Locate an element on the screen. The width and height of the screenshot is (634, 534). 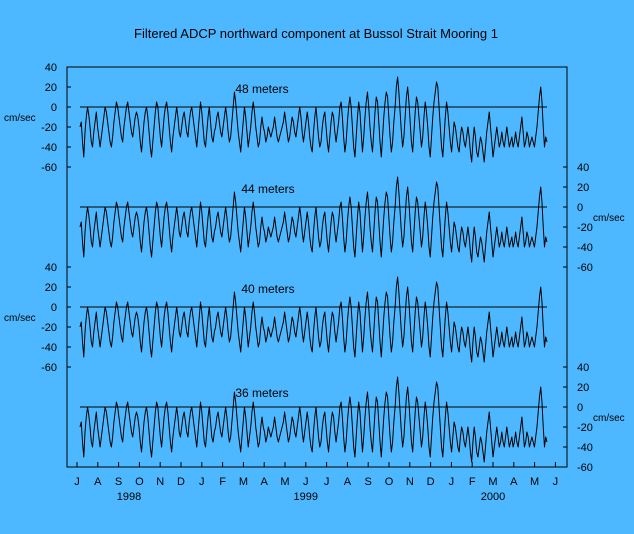
depth-label: 44 meters is located at coordinates (267, 189).